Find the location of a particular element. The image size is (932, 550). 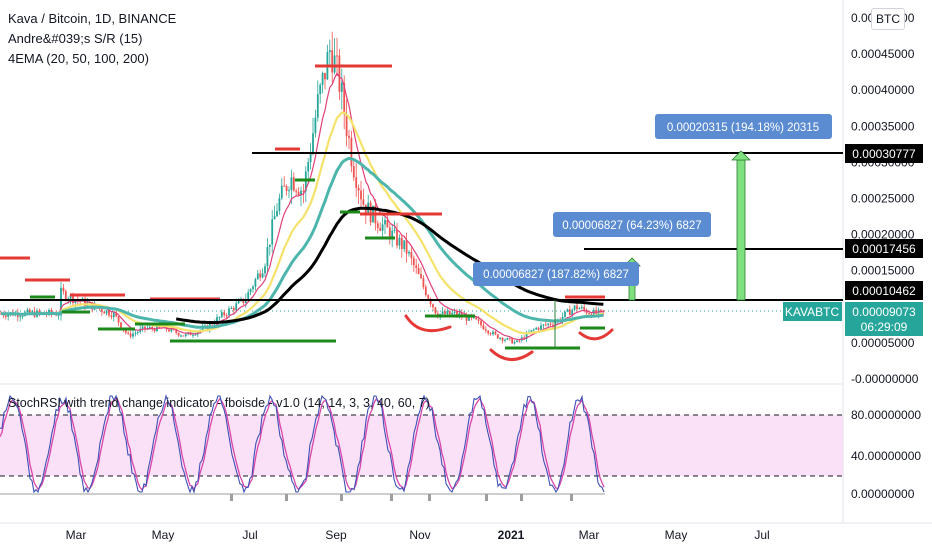

measure-label-1-box is located at coordinates (556, 274).